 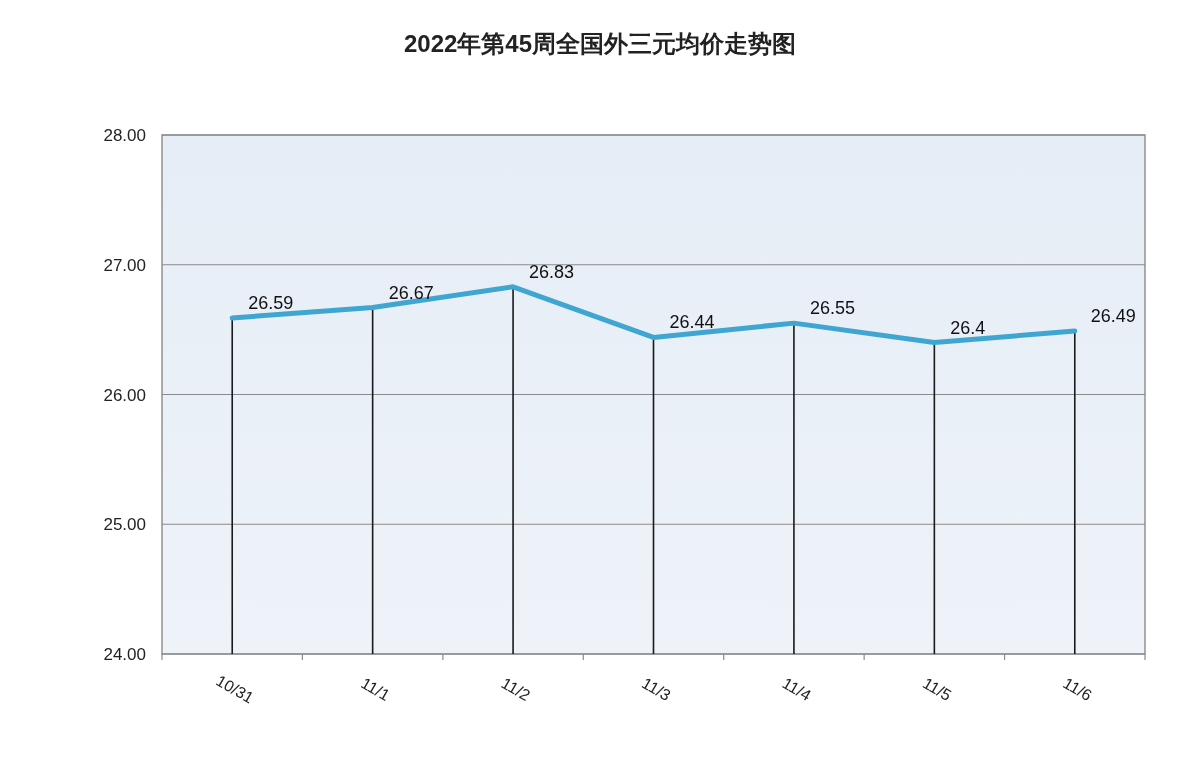 I want to click on data-label: 26.49, so click(x=1113, y=315).